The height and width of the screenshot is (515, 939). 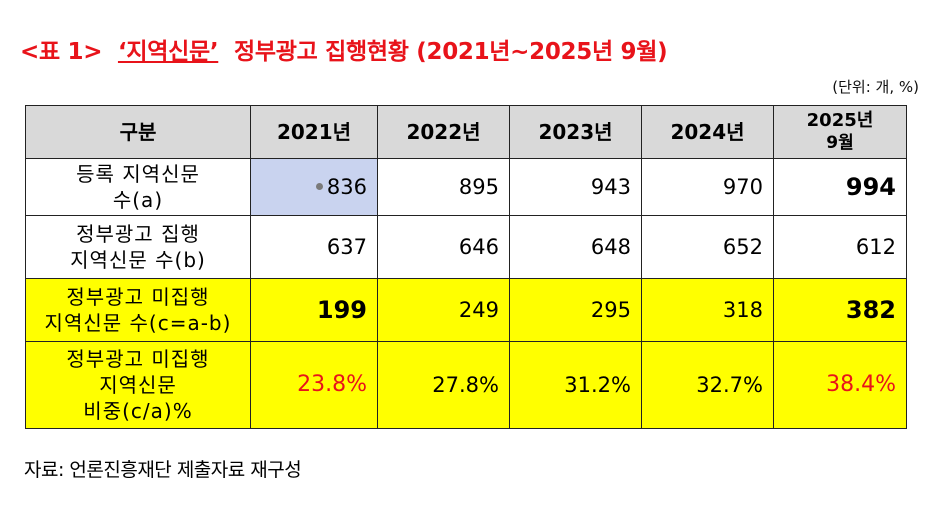 What do you see at coordinates (138, 200) in the screenshot?
I see `row-label-line: 수(a)` at bounding box center [138, 200].